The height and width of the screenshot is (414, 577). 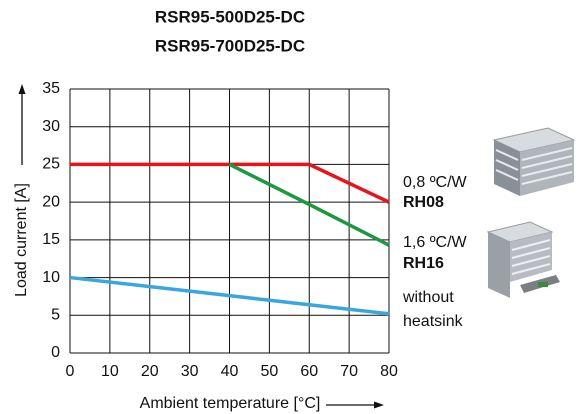 What do you see at coordinates (423, 202) in the screenshot?
I see `legend-label: RH08` at bounding box center [423, 202].